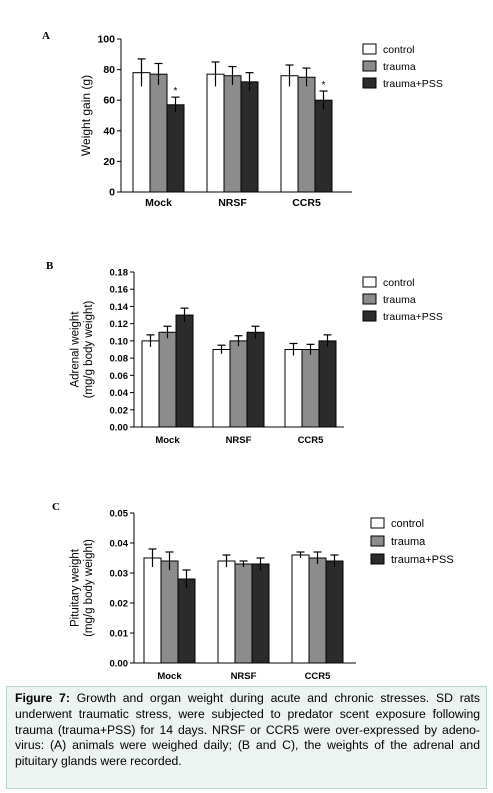  What do you see at coordinates (42, 698) in the screenshot?
I see `caption-label: Figure 7:` at bounding box center [42, 698].